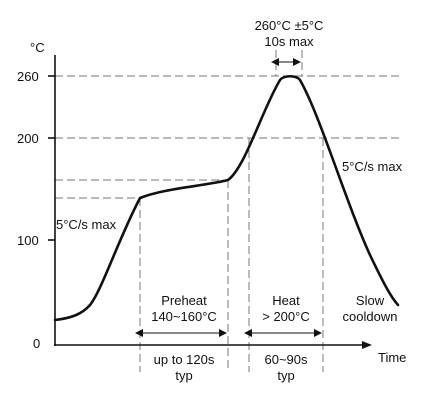  Describe the element at coordinates (289, 41) in the screenshot. I see `peak-time-label: 10s max` at that location.